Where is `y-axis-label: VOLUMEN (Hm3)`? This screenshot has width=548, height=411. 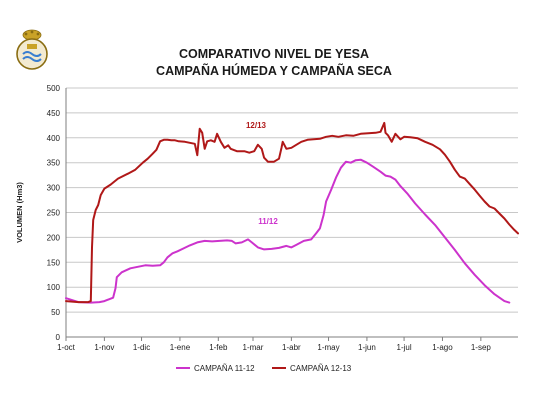
y-axis-label: VOLUMEN (Hm3) is located at coordinates (19, 212).